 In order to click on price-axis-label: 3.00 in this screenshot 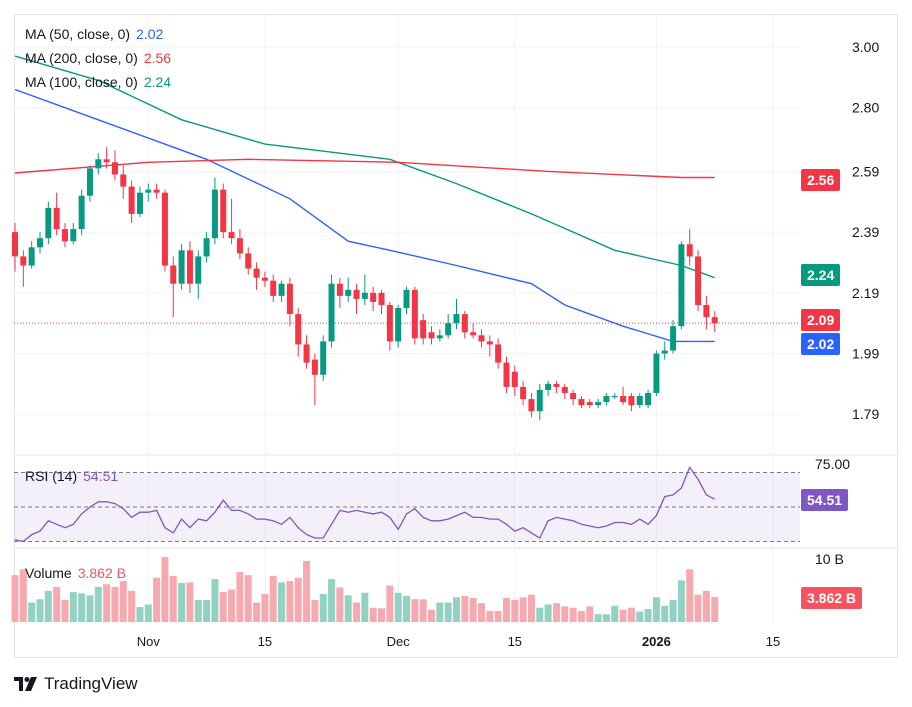, I will do `click(865, 47)`.